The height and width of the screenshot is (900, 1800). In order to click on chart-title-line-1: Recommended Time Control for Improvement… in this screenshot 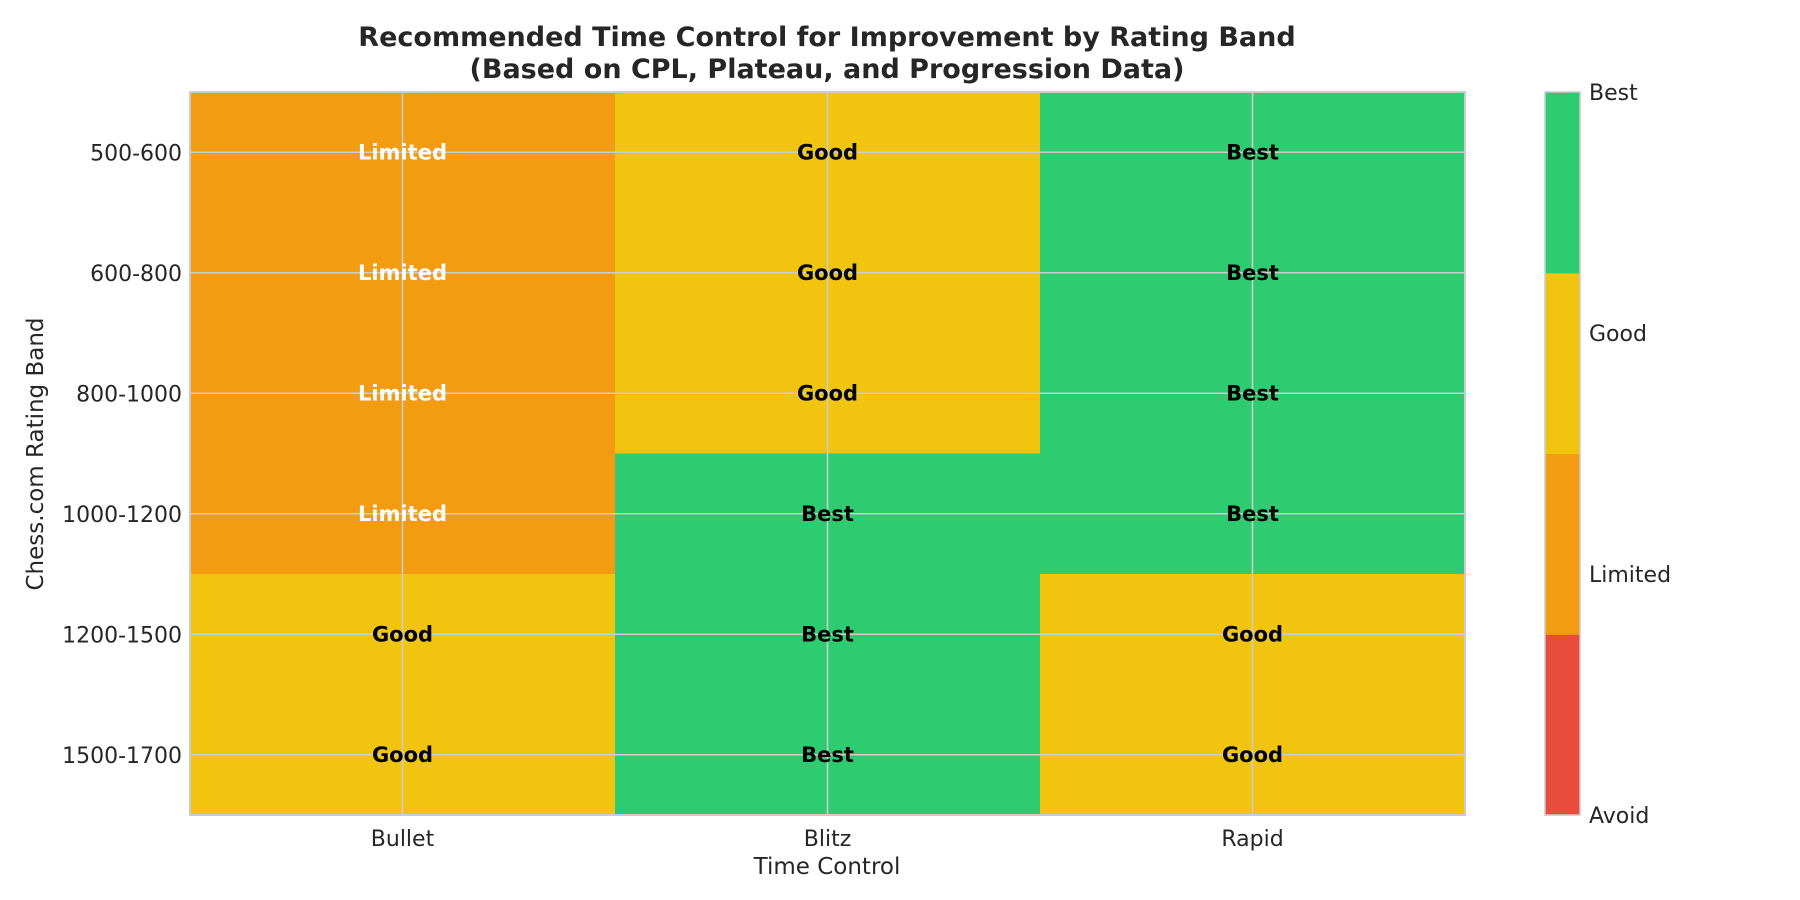, I will do `click(826, 37)`.